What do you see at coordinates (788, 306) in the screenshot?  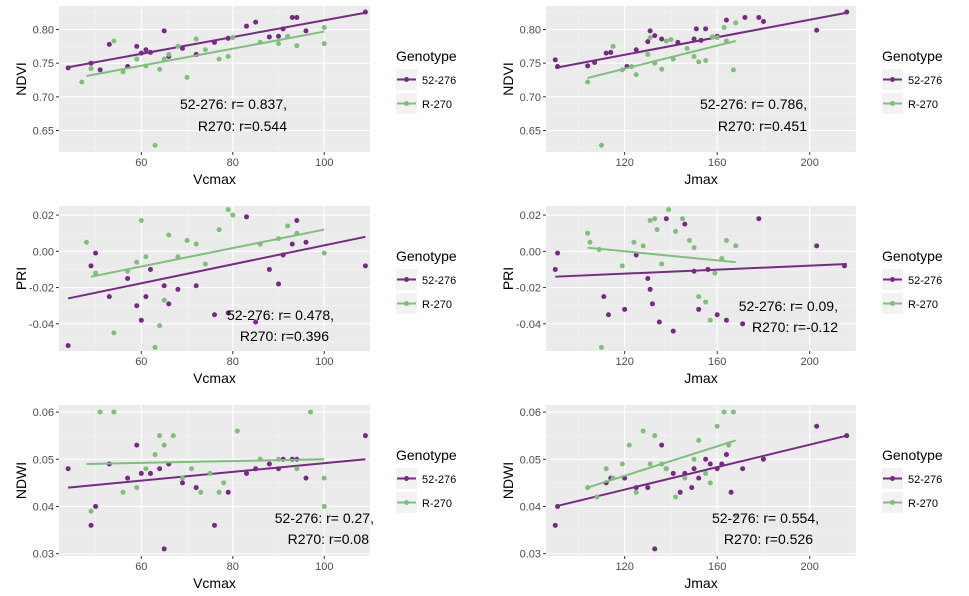 I see `correlation-annotation: 52-276: r= 0.09,` at bounding box center [788, 306].